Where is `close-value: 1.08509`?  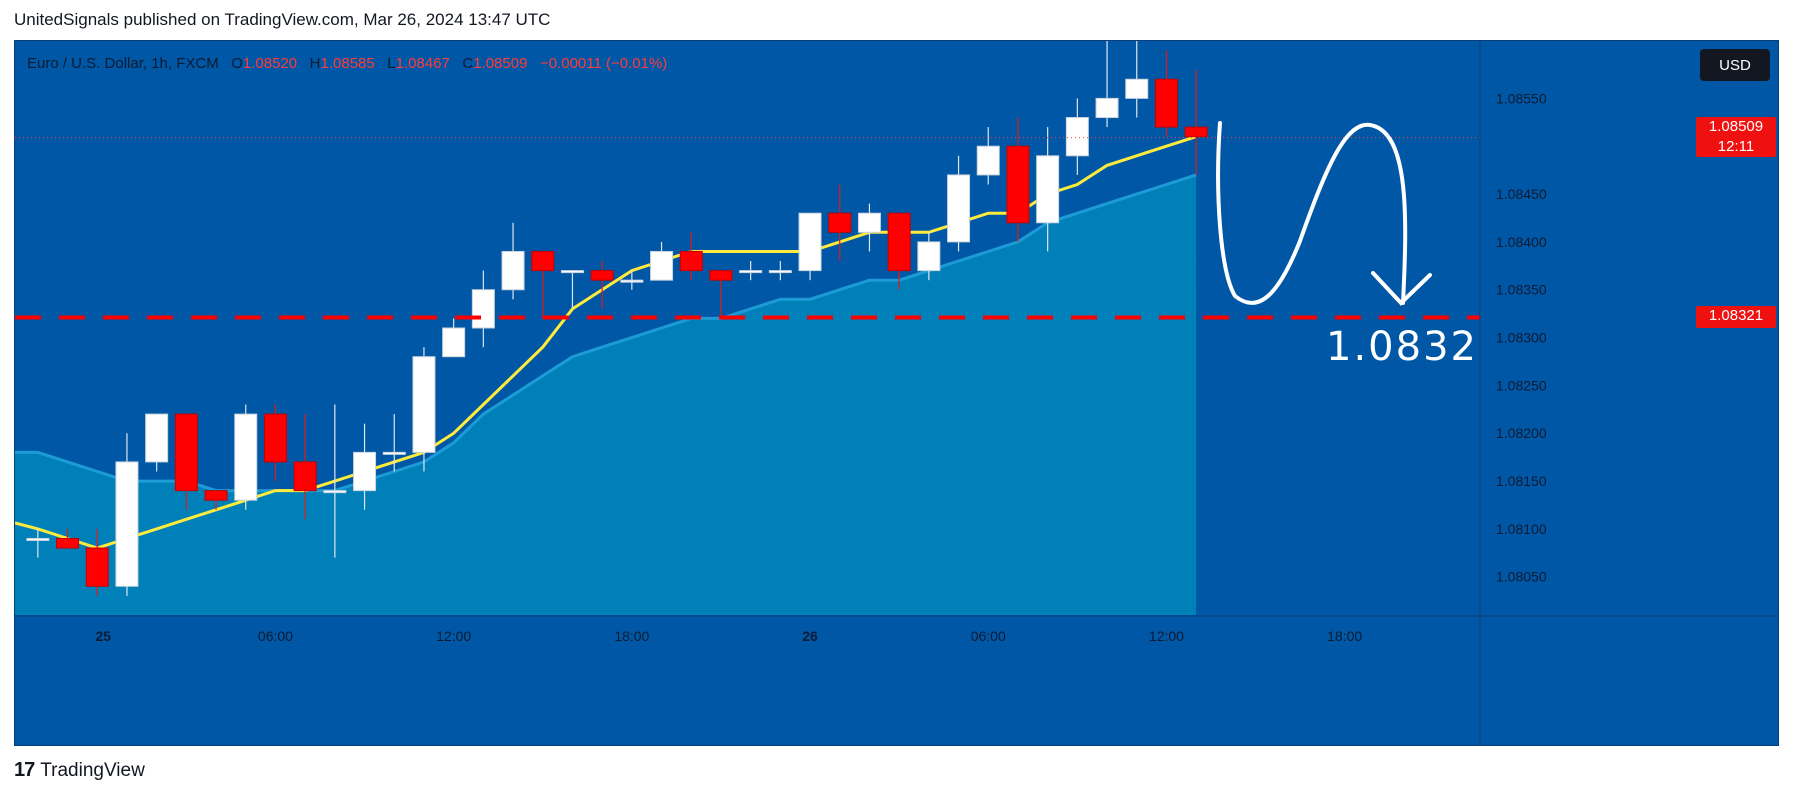
close-value: 1.08509 is located at coordinates (500, 63).